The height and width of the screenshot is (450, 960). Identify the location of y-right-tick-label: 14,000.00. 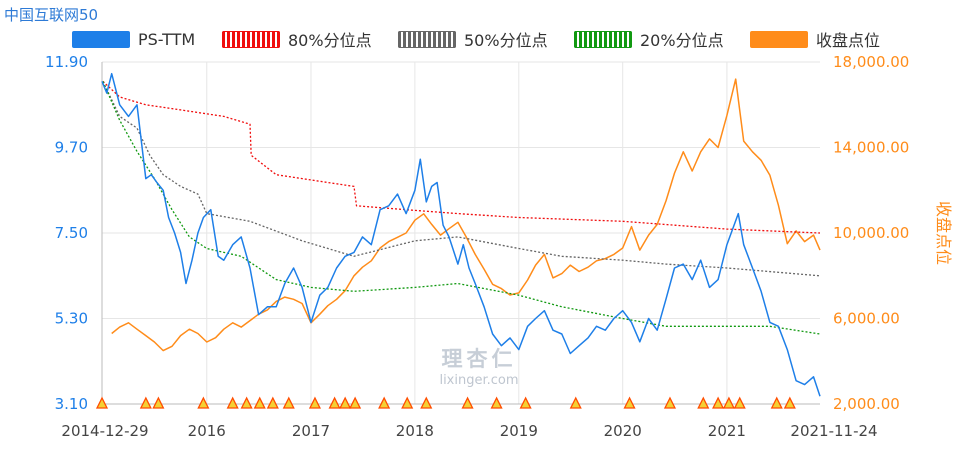
(871, 148).